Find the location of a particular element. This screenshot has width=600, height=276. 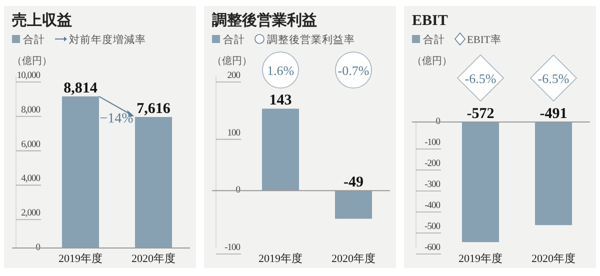

data-label: 7,616 is located at coordinates (153, 109).